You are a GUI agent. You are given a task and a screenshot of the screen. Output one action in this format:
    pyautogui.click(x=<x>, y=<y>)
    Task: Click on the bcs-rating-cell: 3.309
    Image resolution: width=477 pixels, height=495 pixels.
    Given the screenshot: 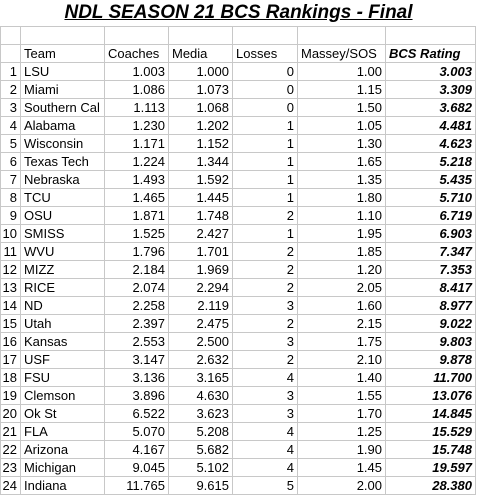 What is the action you would take?
    pyautogui.click(x=430, y=89)
    